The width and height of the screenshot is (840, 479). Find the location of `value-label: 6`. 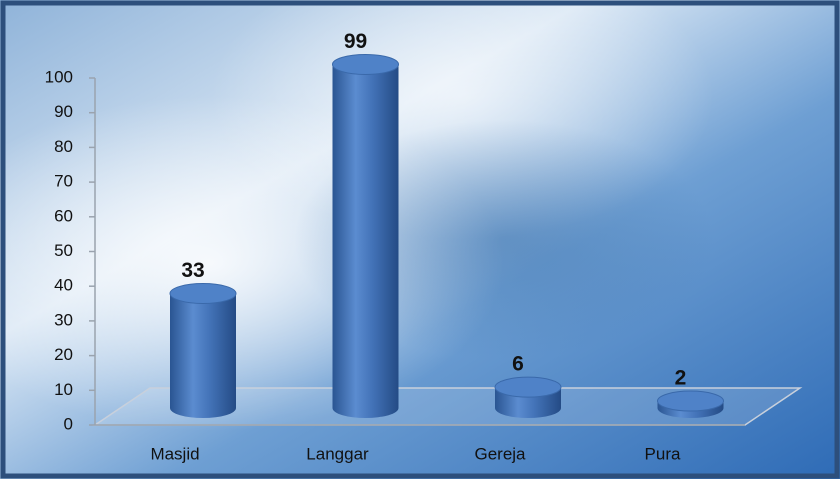

value-label: 6 is located at coordinates (518, 364).